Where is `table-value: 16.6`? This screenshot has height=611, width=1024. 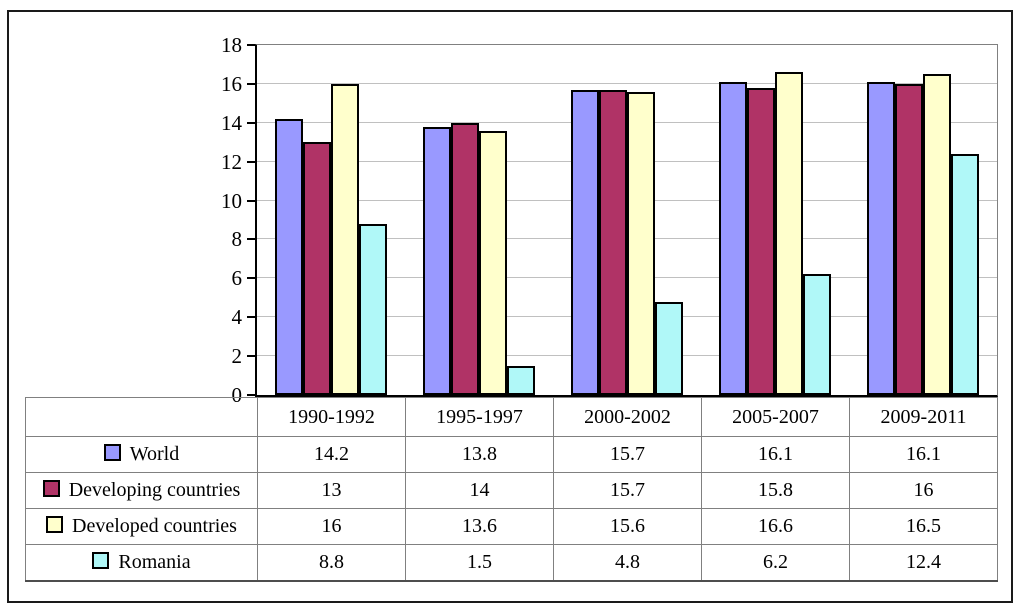
table-value: 16.6 is located at coordinates (775, 526).